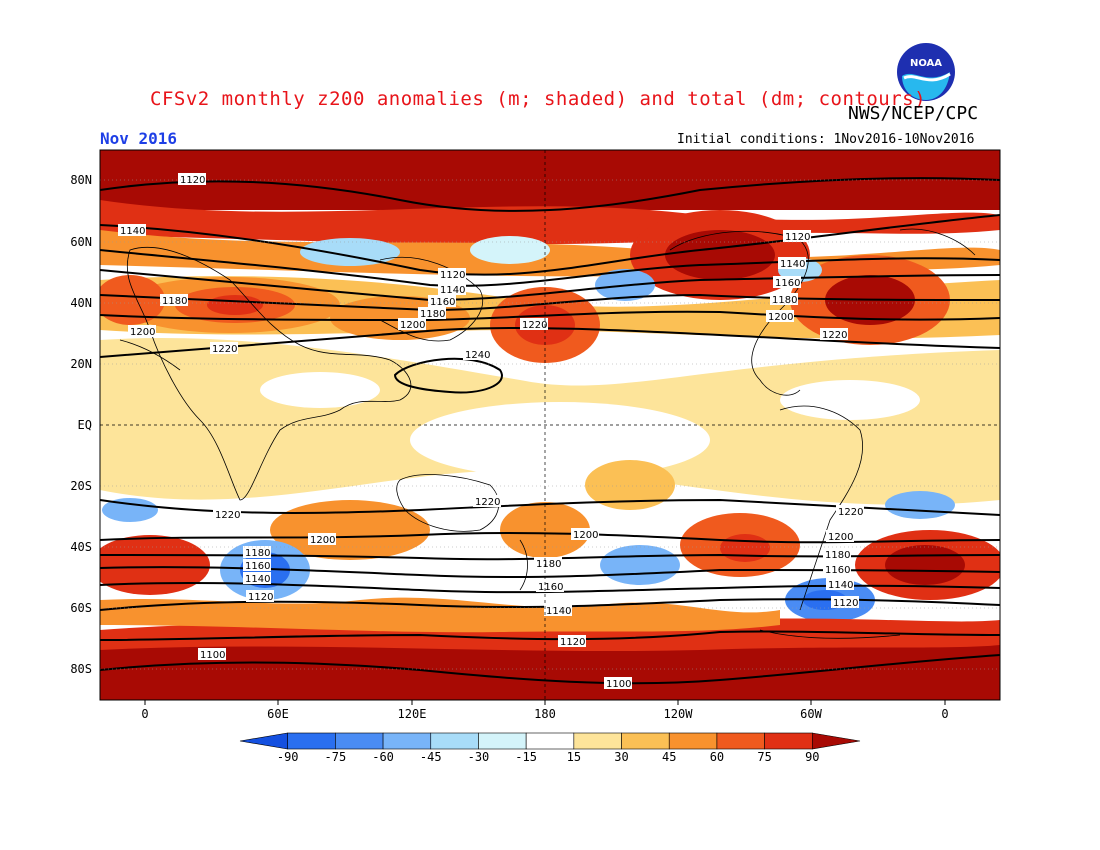 This screenshot has width=1100, height=850. Describe the element at coordinates (287, 757) in the screenshot. I see `colorbar-tick-label: -90` at that location.